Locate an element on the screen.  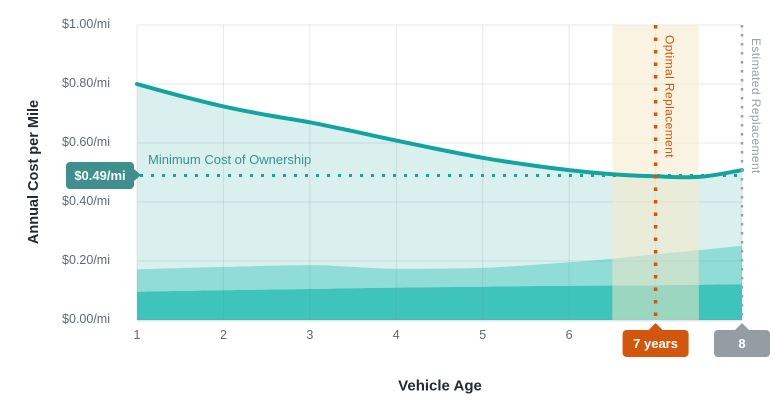
y-tick-label: $1.00/mi is located at coordinates (86, 24).